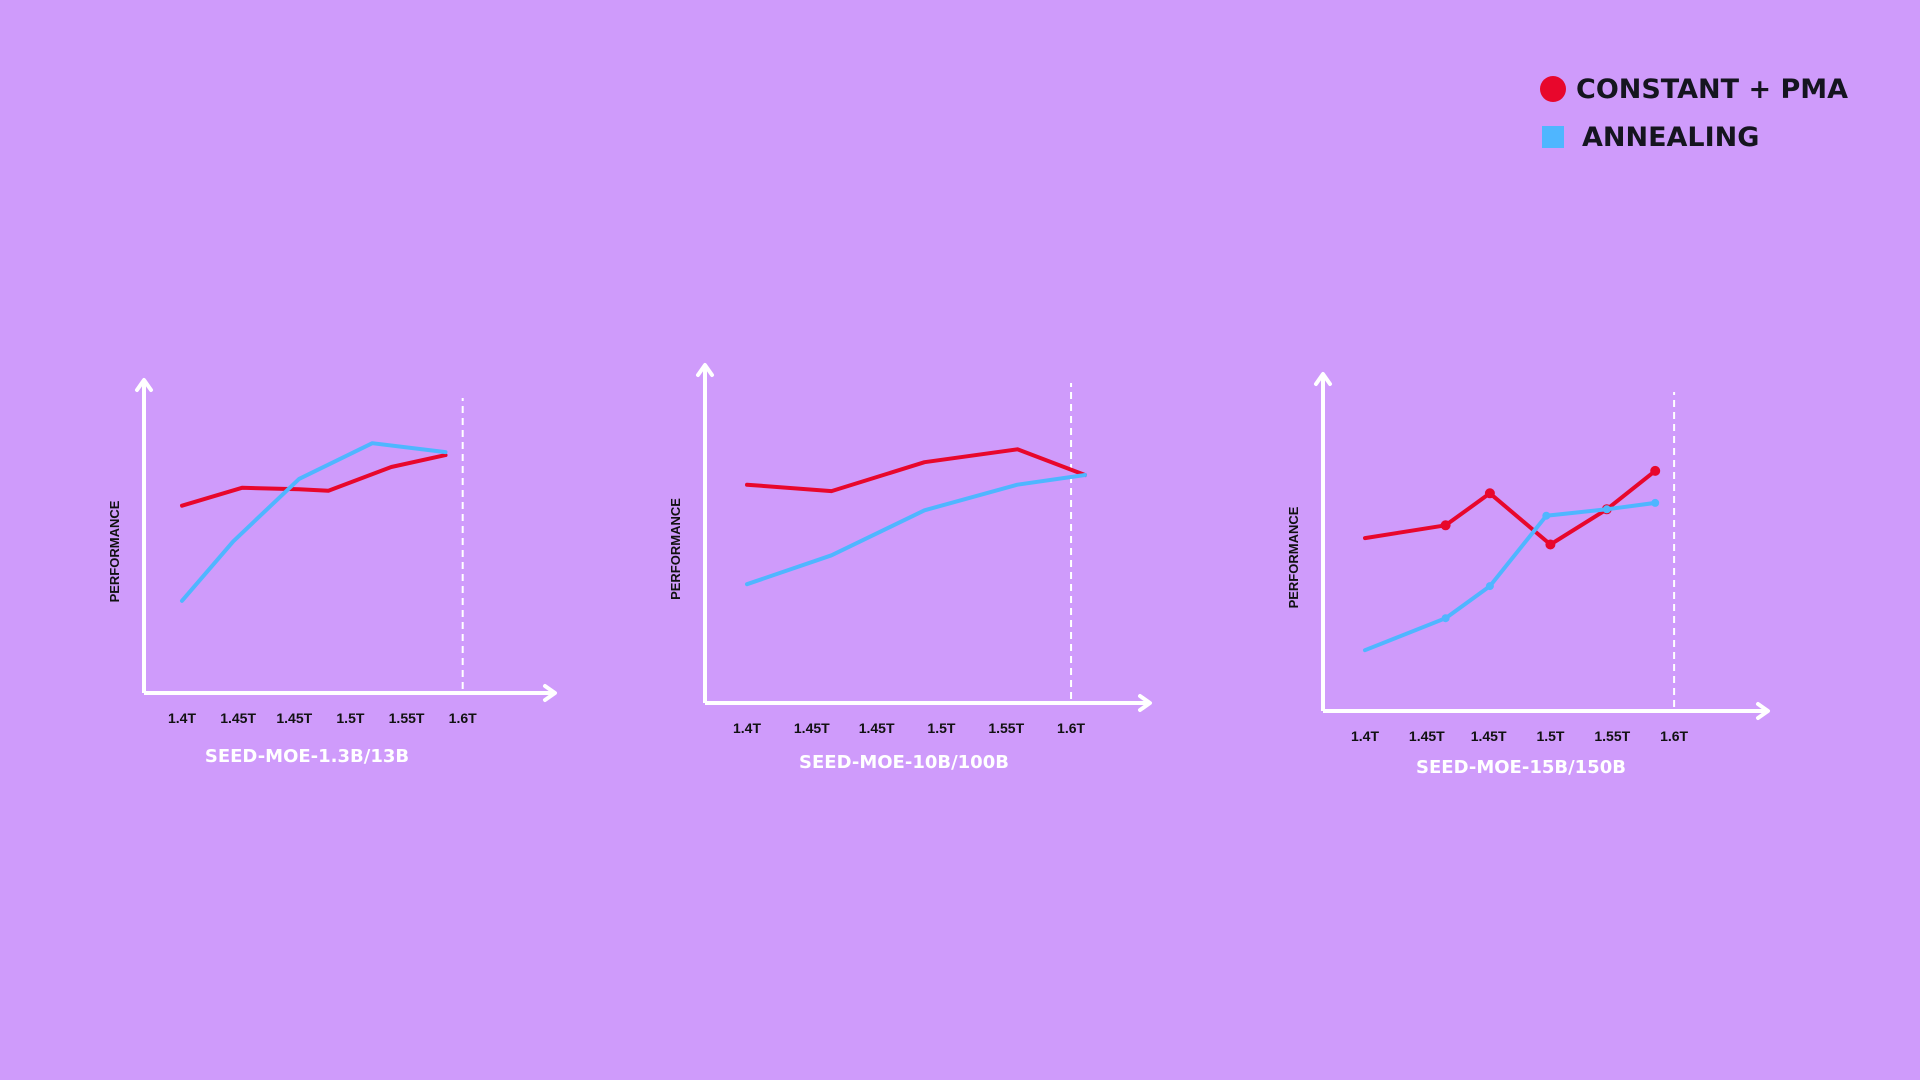 This screenshot has width=1920, height=1080. I want to click on chart-title: SEED-MOE-10B/100B, so click(904, 762).